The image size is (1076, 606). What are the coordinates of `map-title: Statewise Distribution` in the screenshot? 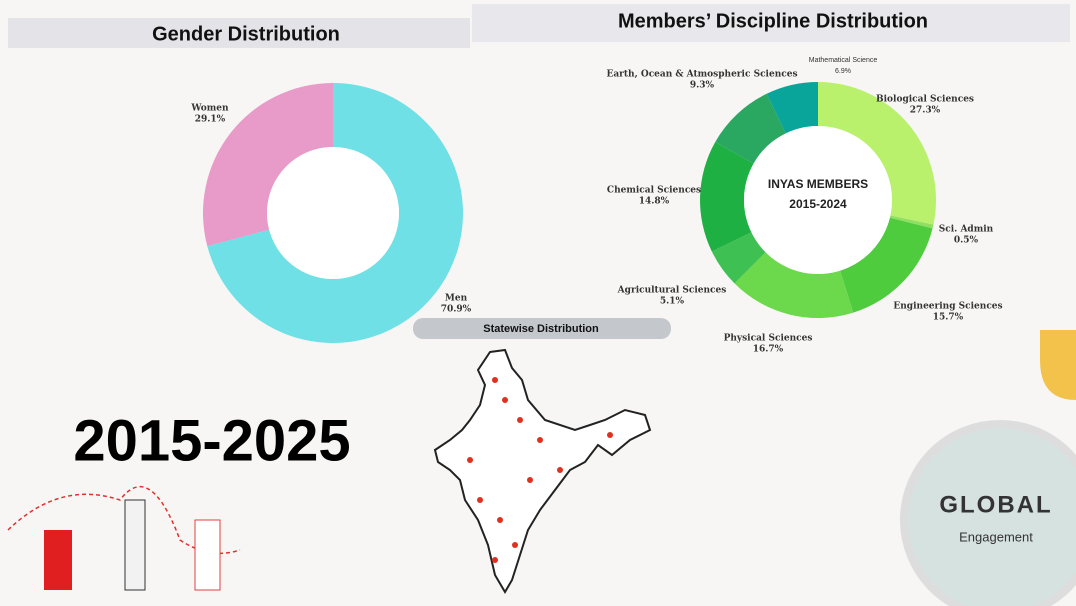 It's located at (541, 329).